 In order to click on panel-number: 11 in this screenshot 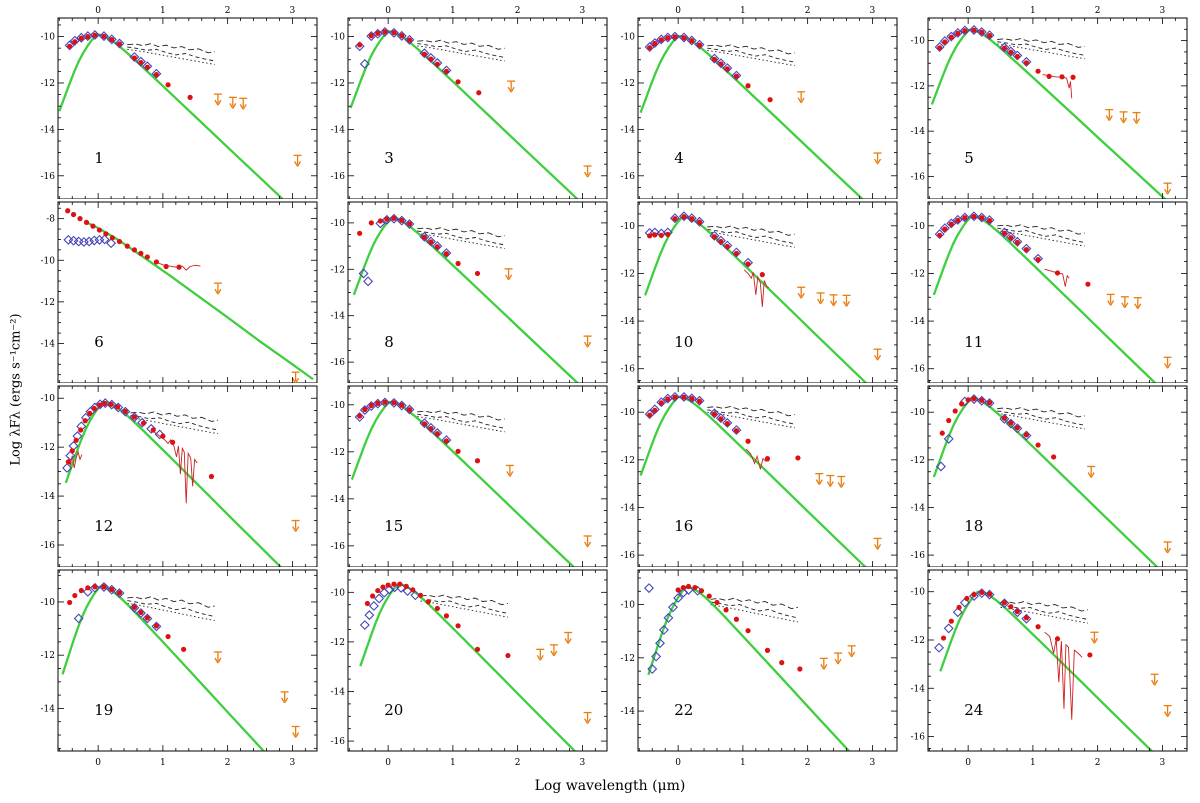, I will do `click(973, 342)`.